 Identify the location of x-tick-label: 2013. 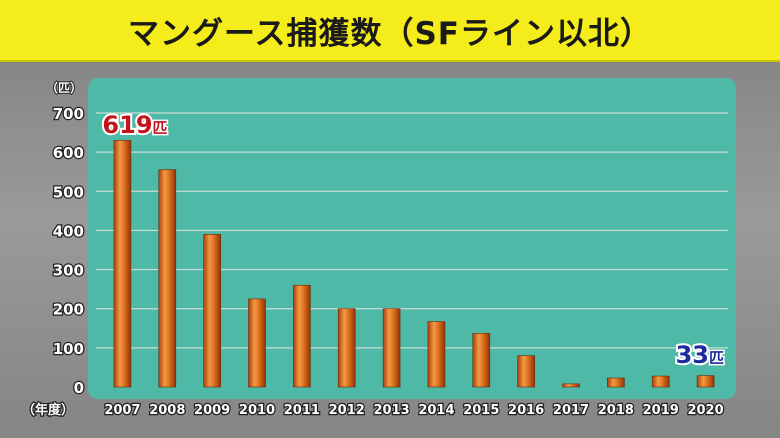
(391, 410).